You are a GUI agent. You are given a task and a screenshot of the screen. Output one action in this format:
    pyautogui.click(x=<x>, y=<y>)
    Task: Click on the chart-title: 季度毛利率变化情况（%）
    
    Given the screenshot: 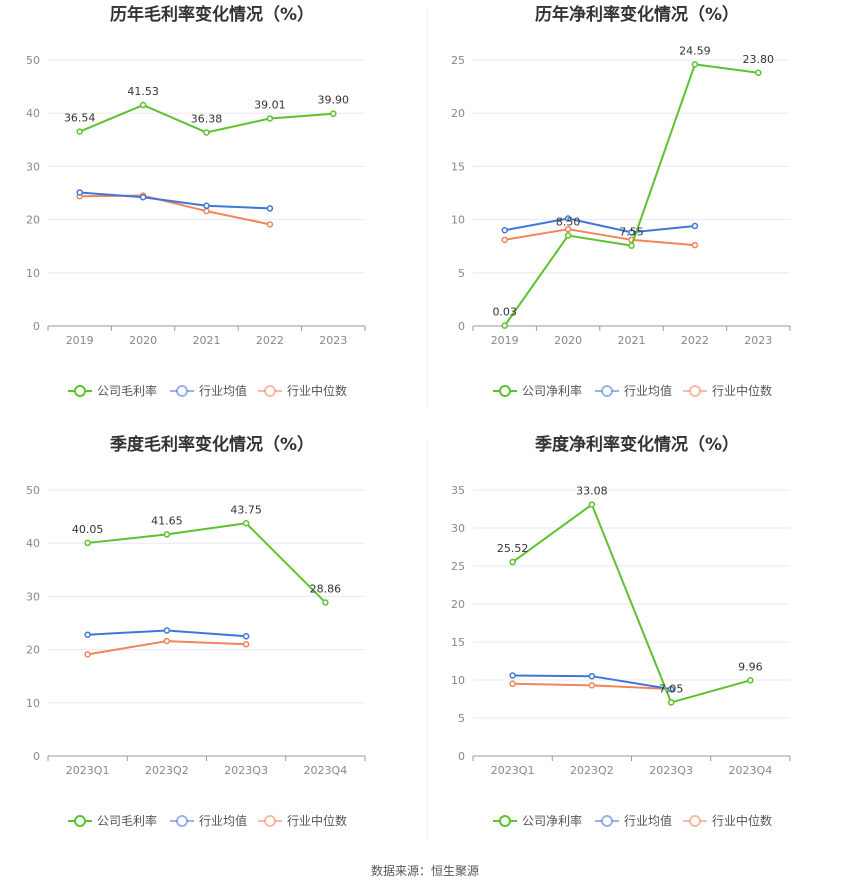 What is the action you would take?
    pyautogui.click(x=212, y=444)
    